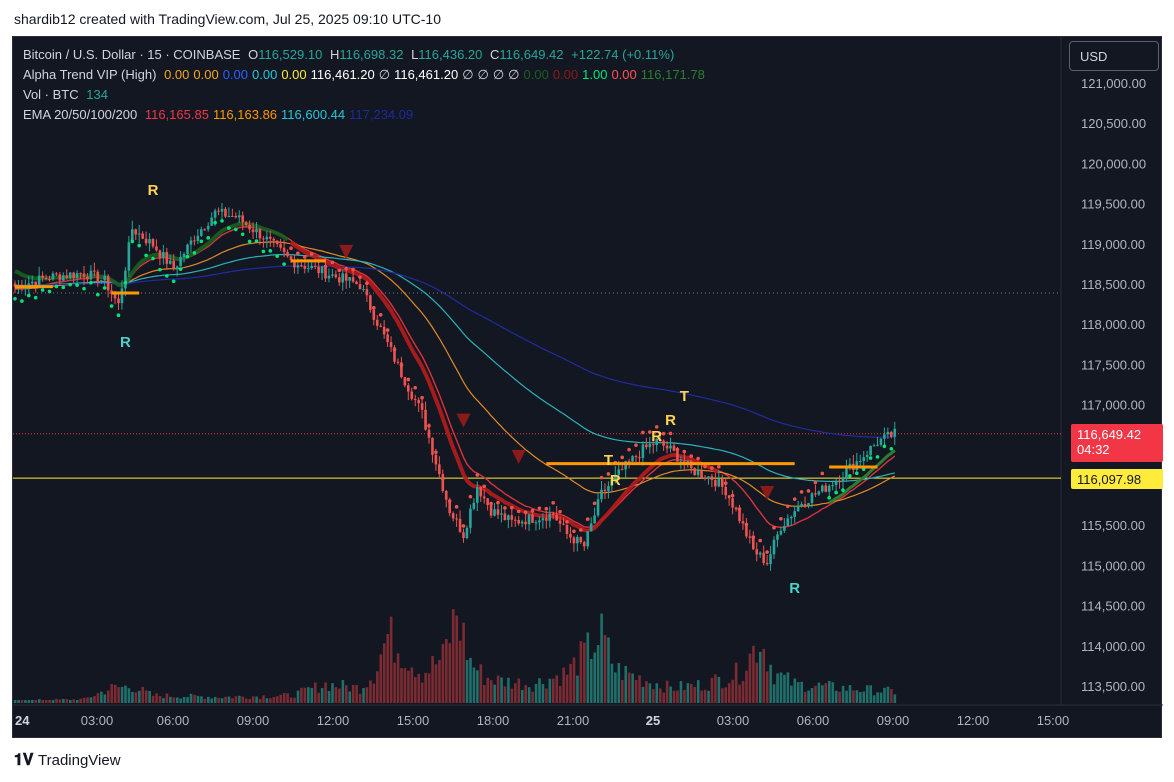 Image resolution: width=1174 pixels, height=782 pixels. What do you see at coordinates (90, 74) in the screenshot?
I see `alpha-trend-name: Alpha Trend VIP (High)` at bounding box center [90, 74].